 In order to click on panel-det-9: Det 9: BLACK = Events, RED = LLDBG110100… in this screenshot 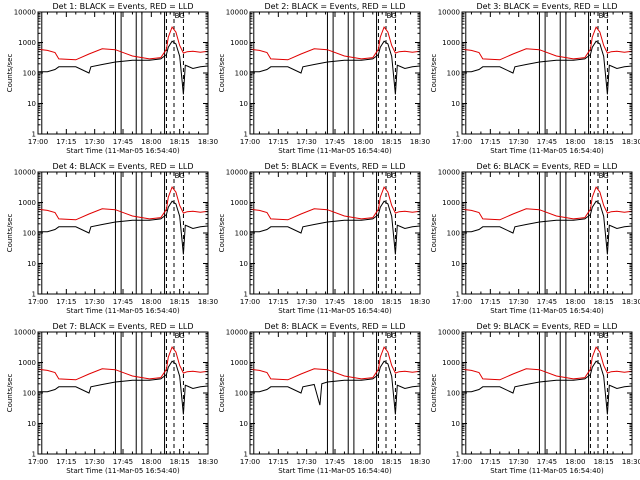, I will do `click(535, 398)`.